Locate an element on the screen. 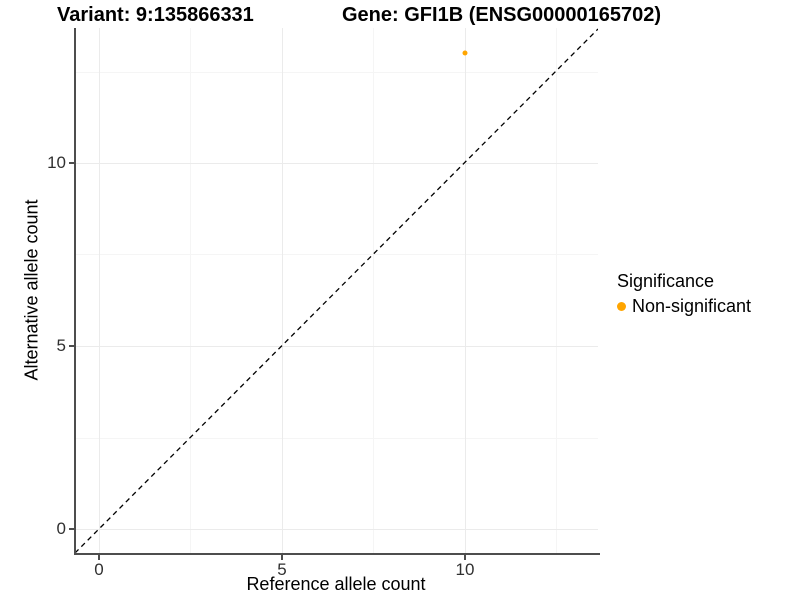  x-axis-line is located at coordinates (337, 554).